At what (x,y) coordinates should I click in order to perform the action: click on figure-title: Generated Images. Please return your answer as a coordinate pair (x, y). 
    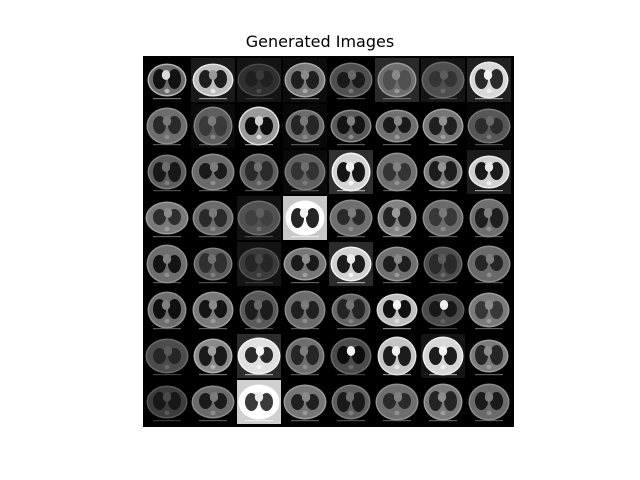
    Looking at the image, I should click on (320, 41).